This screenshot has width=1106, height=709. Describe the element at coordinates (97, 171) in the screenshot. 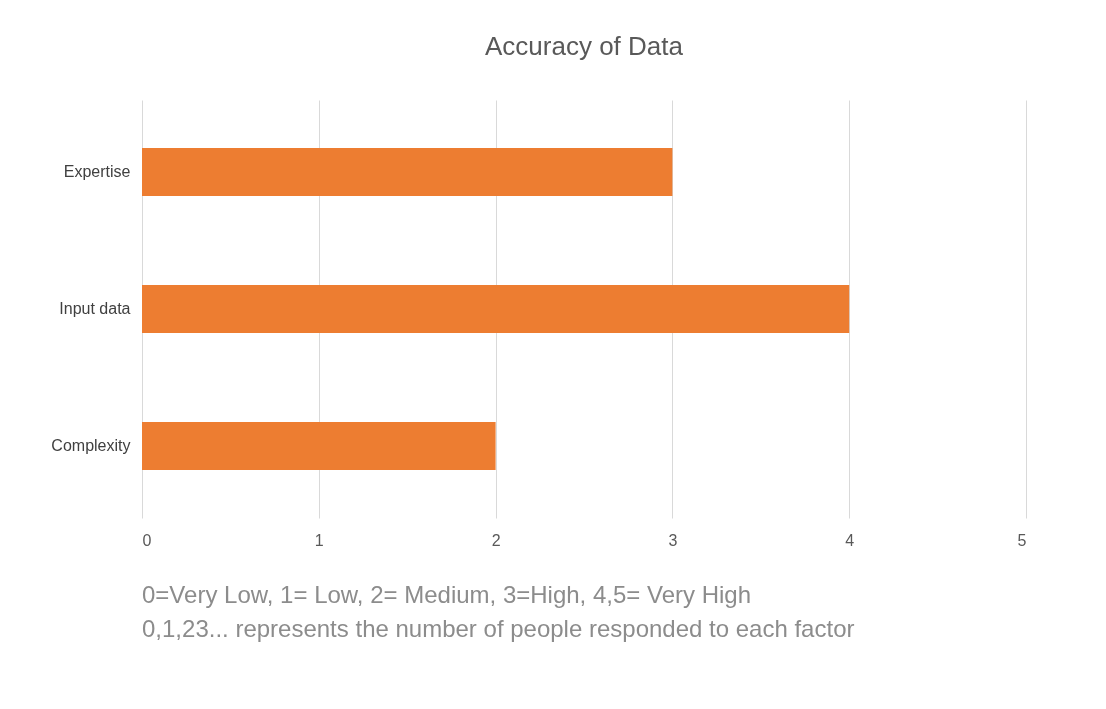

I see `y-tick-label: Expertise` at that location.